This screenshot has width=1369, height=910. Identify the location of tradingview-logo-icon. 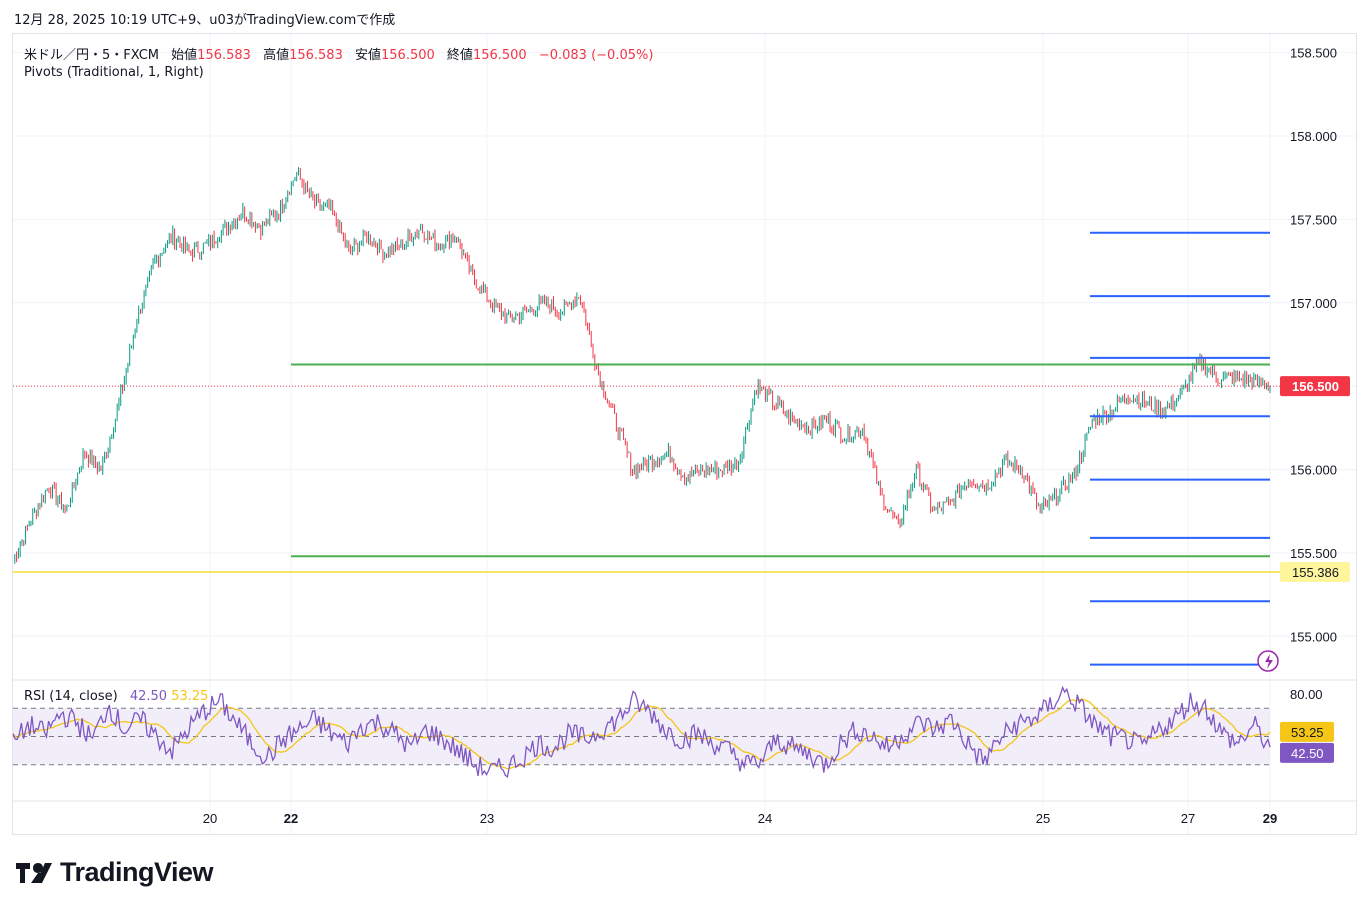
(34, 872).